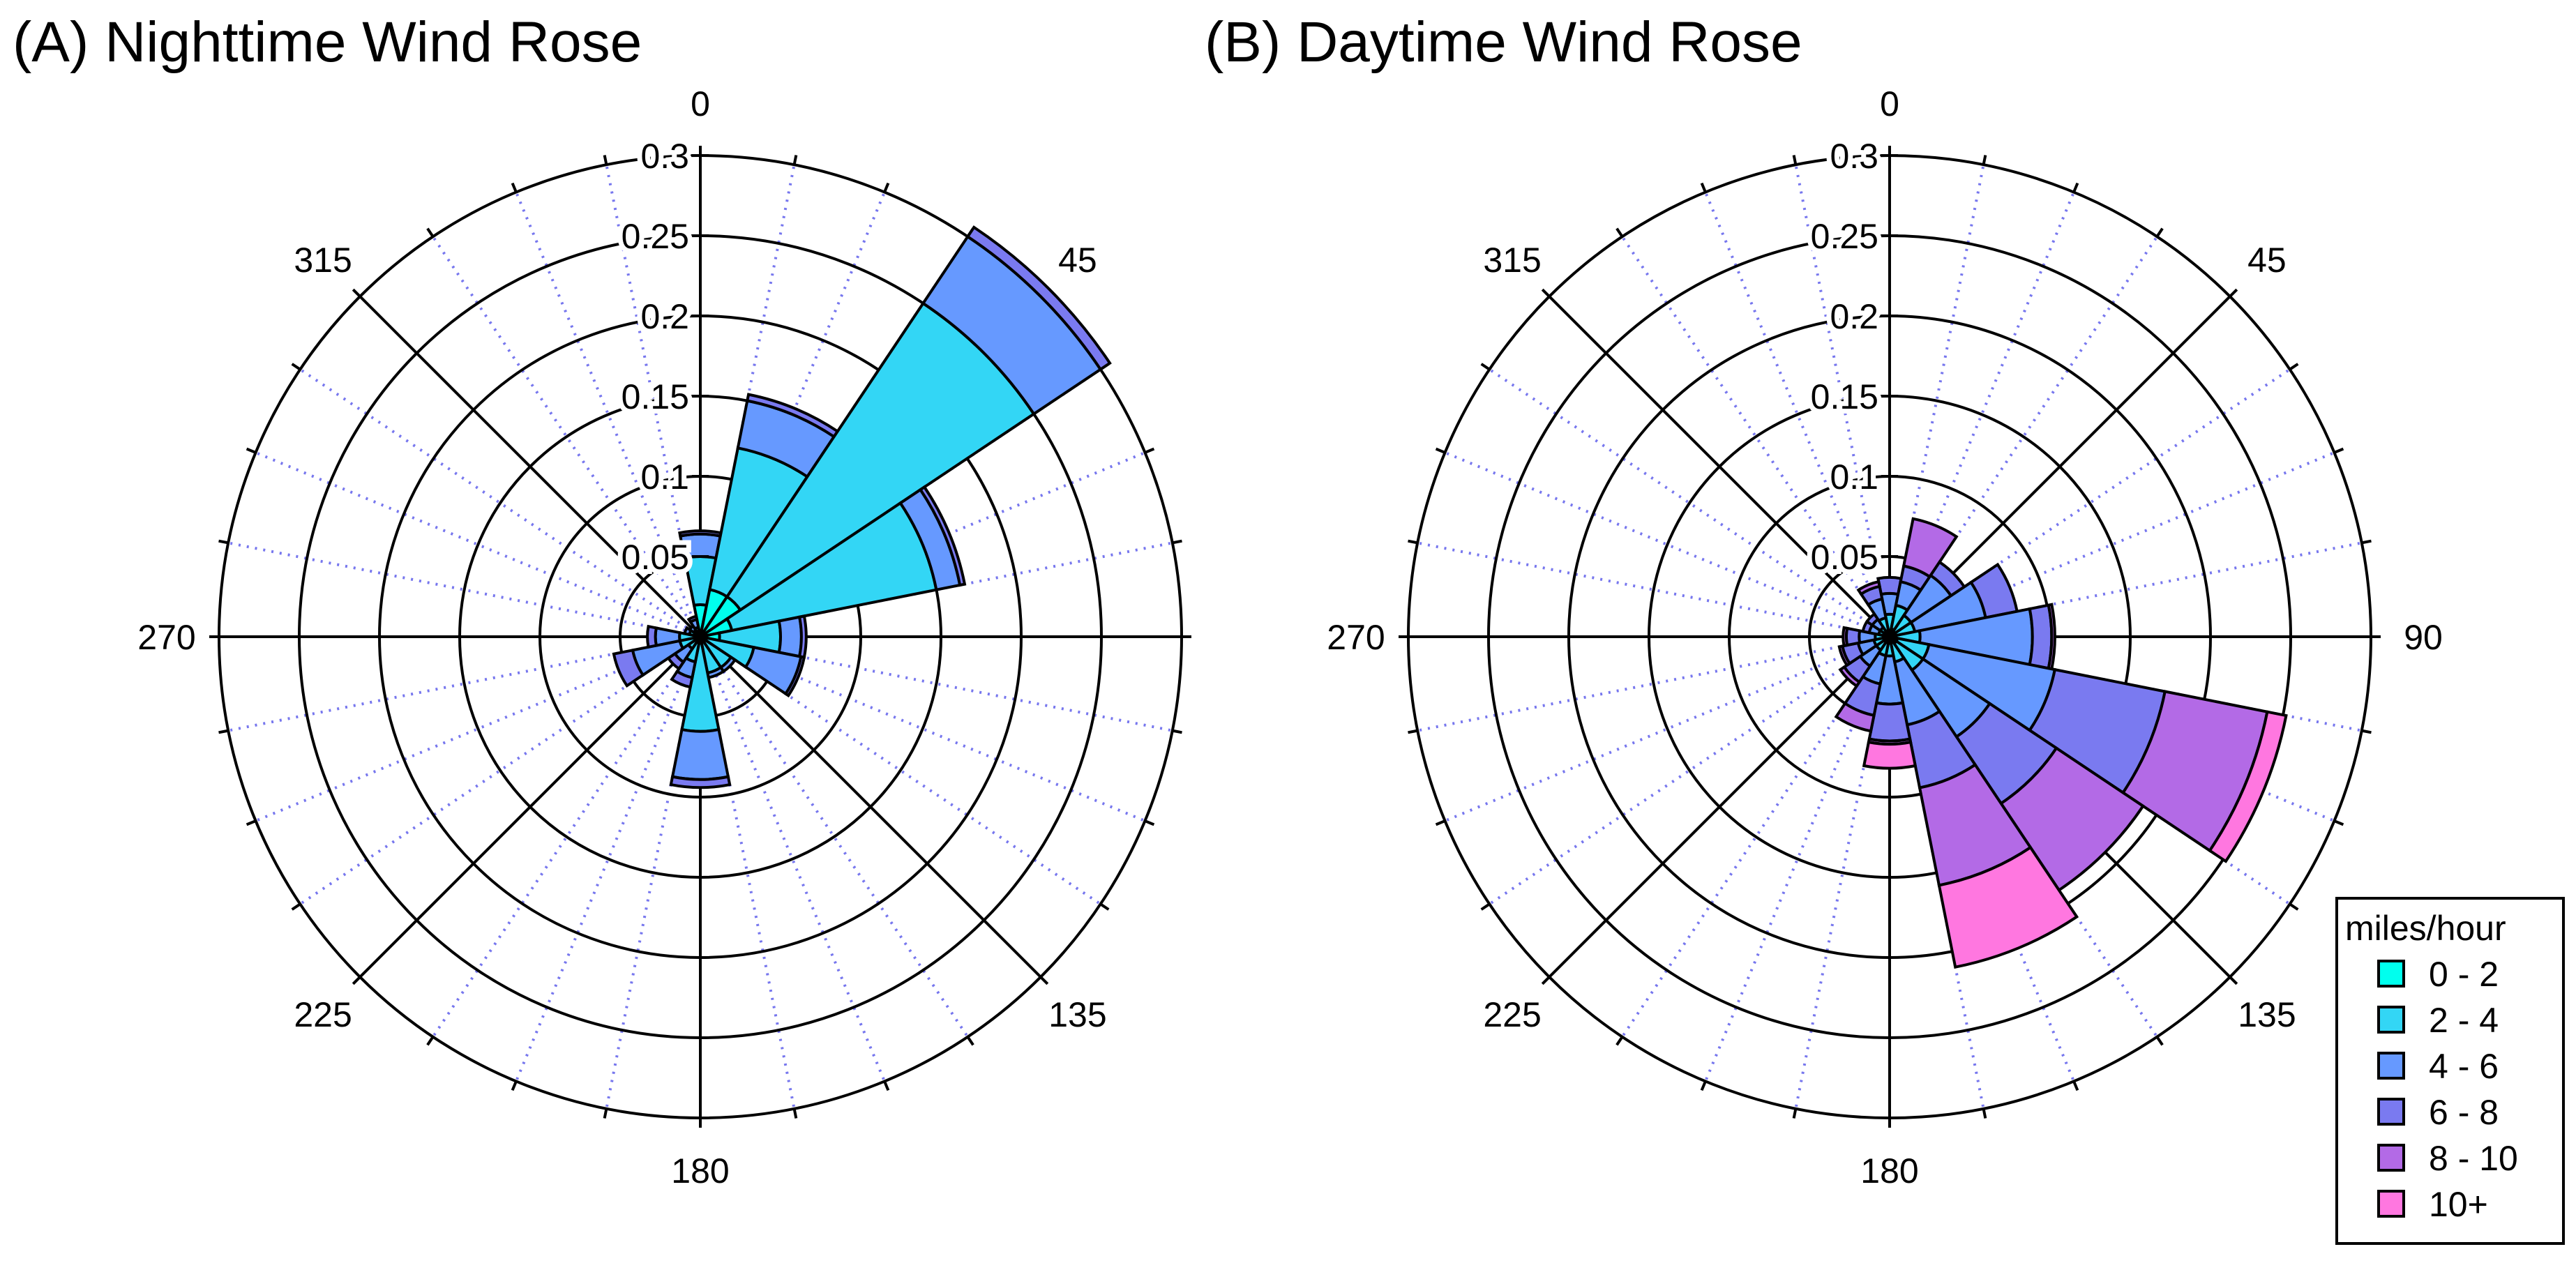 This screenshot has width=2576, height=1263. I want to click on legend-title: miles/hour, so click(2425, 928).